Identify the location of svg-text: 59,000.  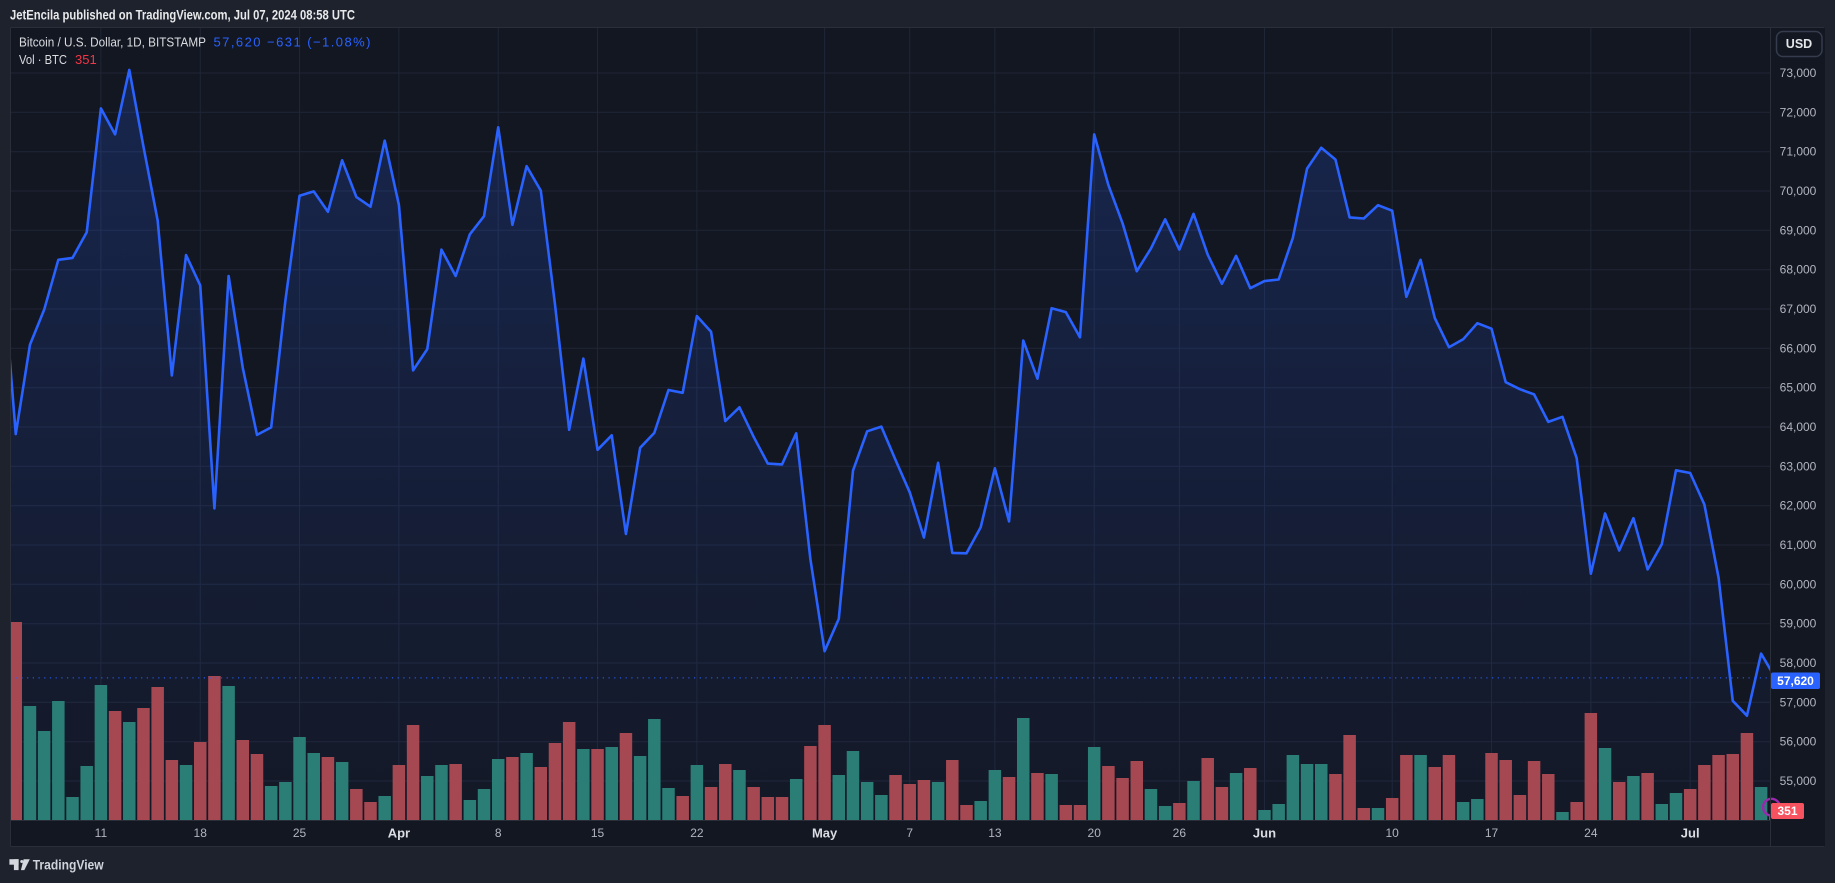
(1798, 624).